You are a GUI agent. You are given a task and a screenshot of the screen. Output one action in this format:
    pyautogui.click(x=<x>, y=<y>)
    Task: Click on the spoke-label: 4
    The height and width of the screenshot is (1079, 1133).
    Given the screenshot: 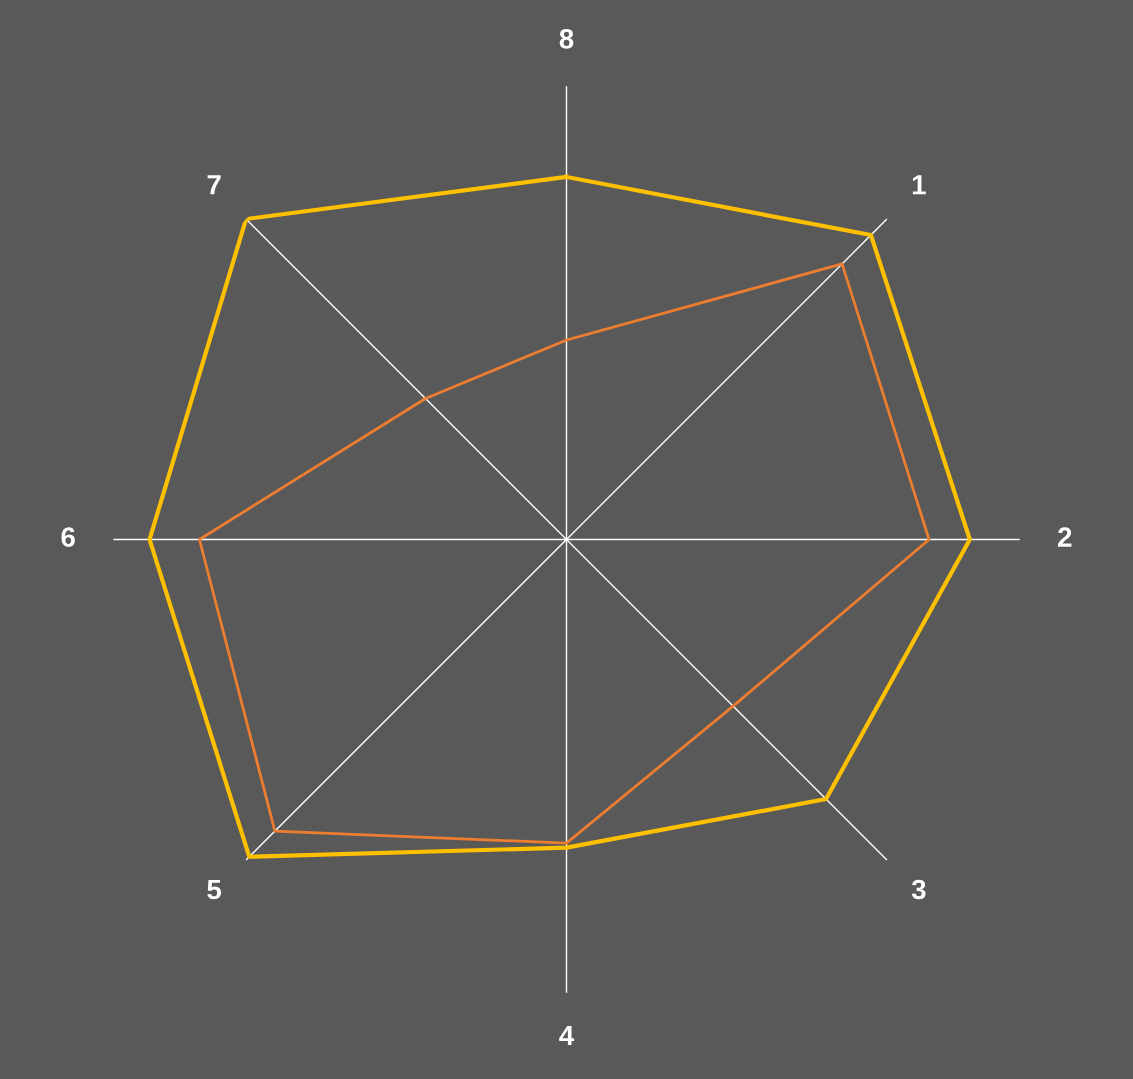 What is the action you would take?
    pyautogui.click(x=567, y=1035)
    